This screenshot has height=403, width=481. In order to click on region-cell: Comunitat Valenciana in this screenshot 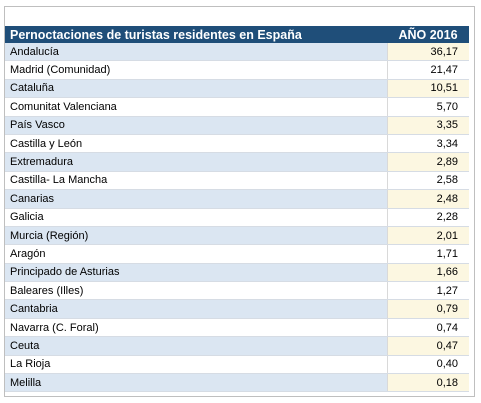, I will do `click(196, 107)`.